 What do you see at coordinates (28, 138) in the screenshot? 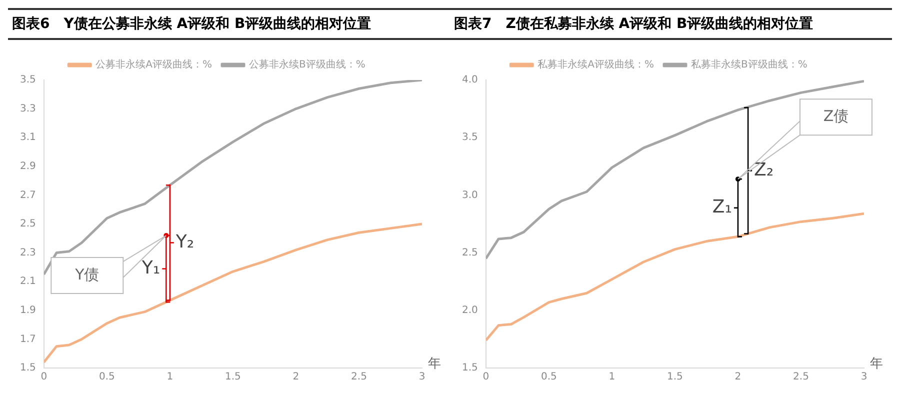
I see `y-tick-label: 3.1` at bounding box center [28, 138].